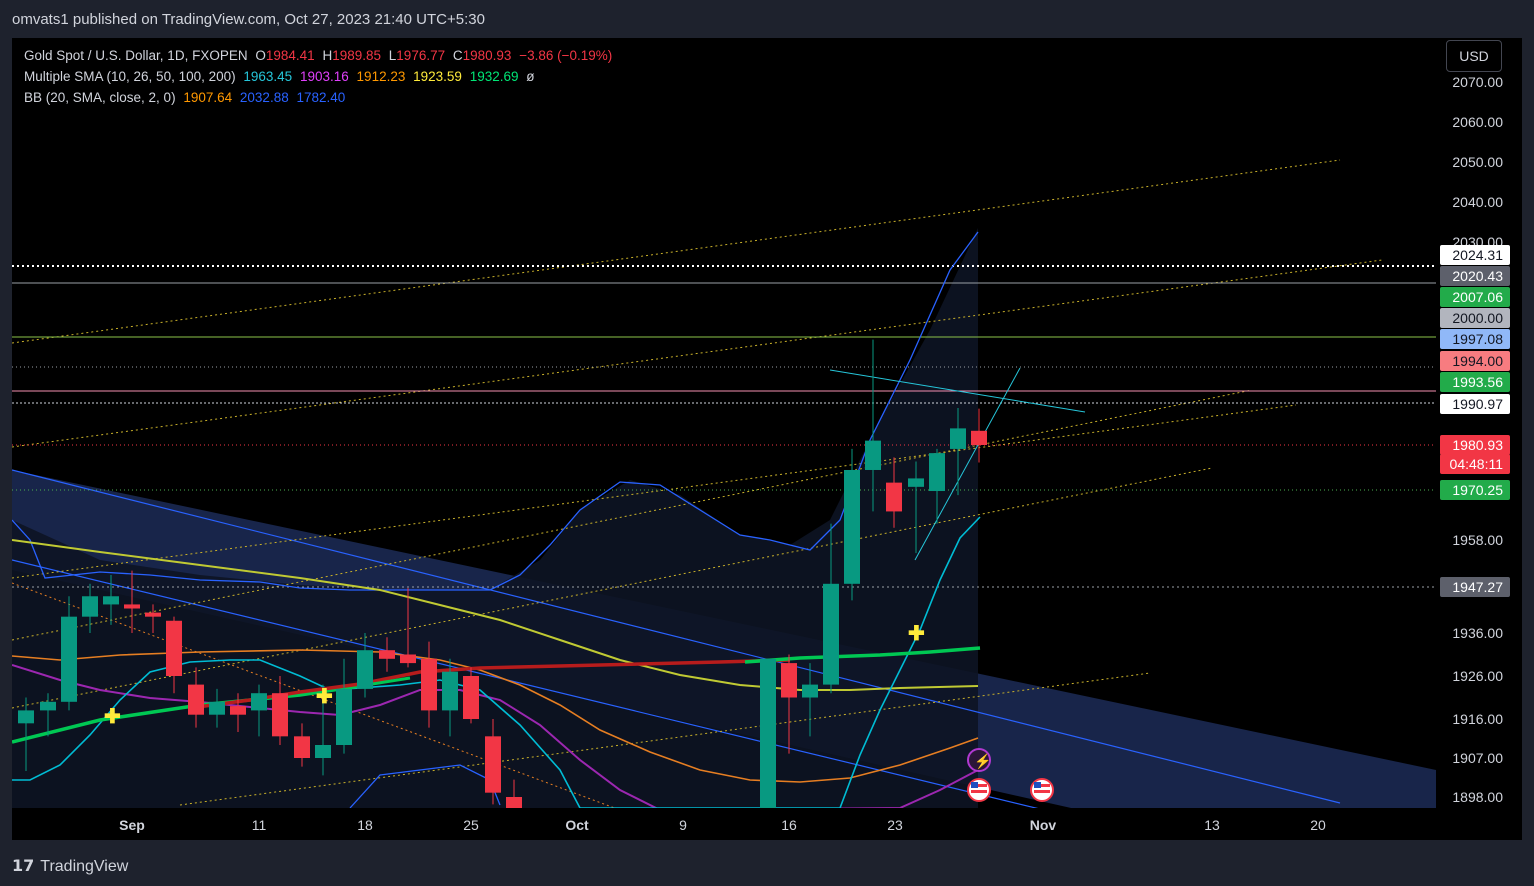 This screenshot has width=1534, height=886. What do you see at coordinates (259, 825) in the screenshot?
I see `time-tick: 11` at bounding box center [259, 825].